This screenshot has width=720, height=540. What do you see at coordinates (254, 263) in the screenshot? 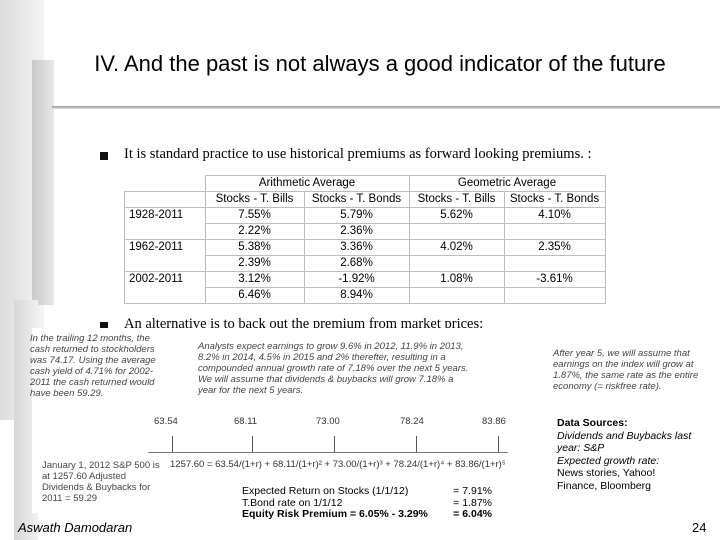
I see `se-cell: 2.39%` at bounding box center [254, 263].